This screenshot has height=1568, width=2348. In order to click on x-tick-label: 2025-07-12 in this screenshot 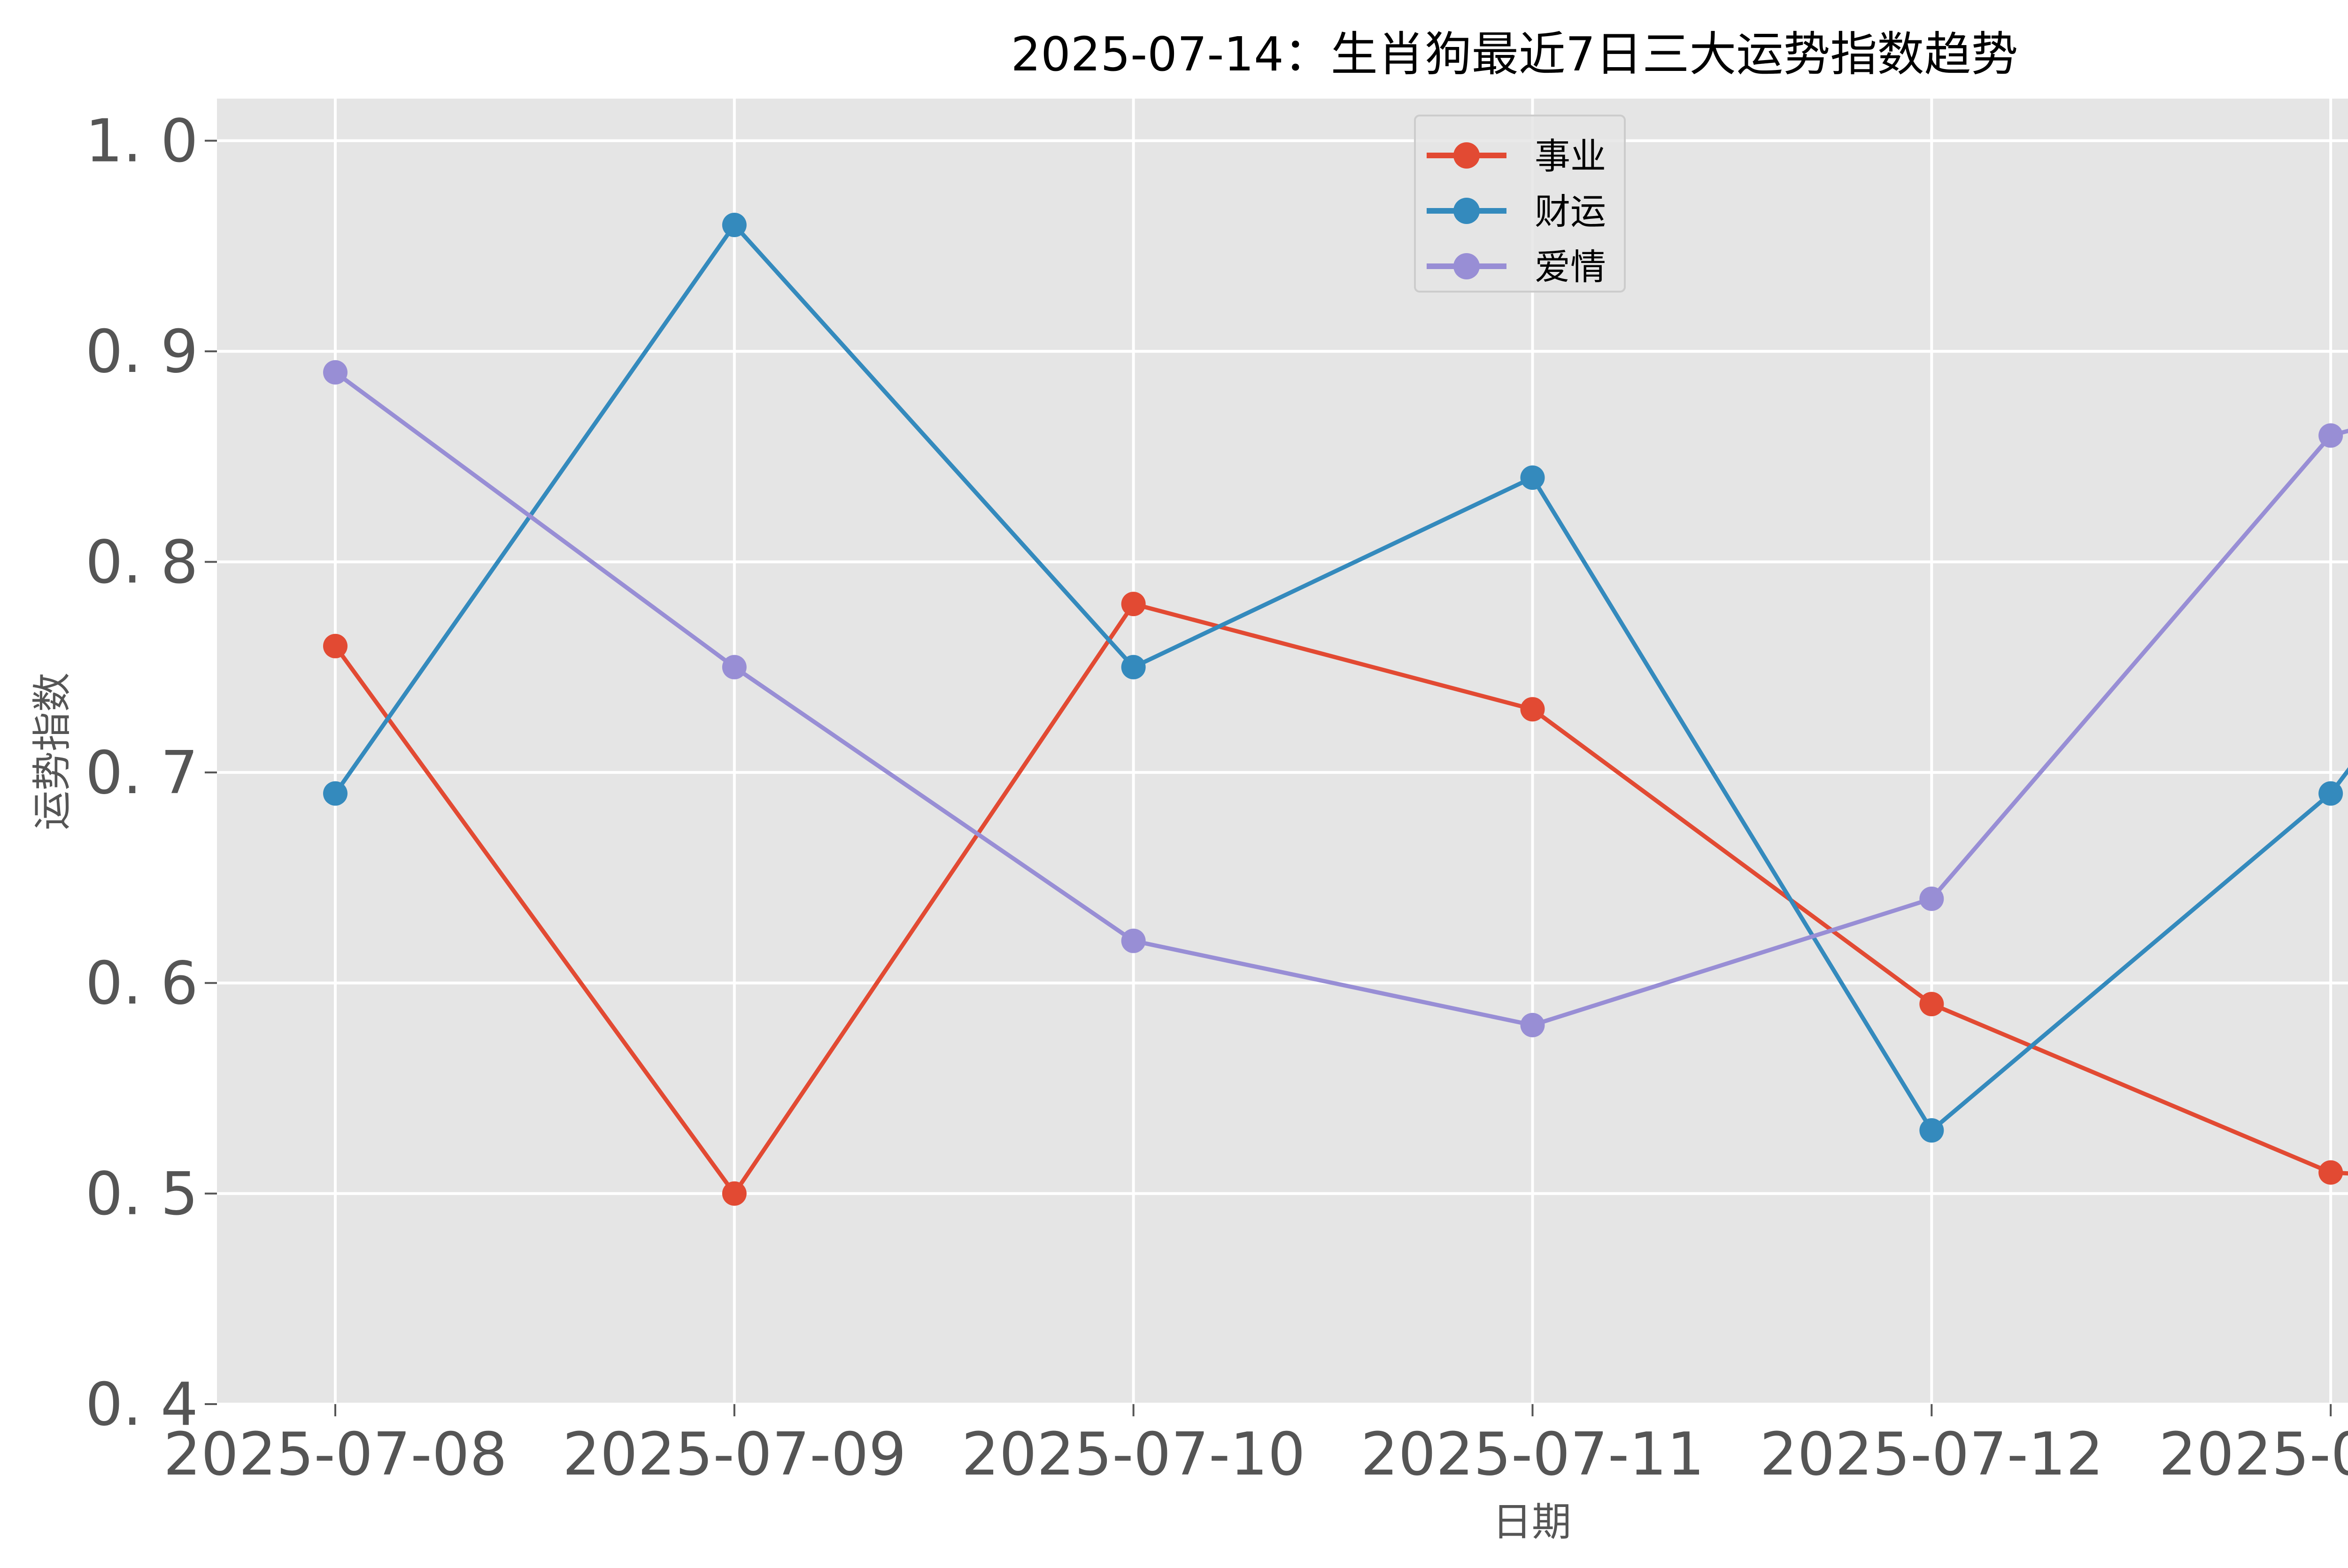, I will do `click(1931, 1454)`.